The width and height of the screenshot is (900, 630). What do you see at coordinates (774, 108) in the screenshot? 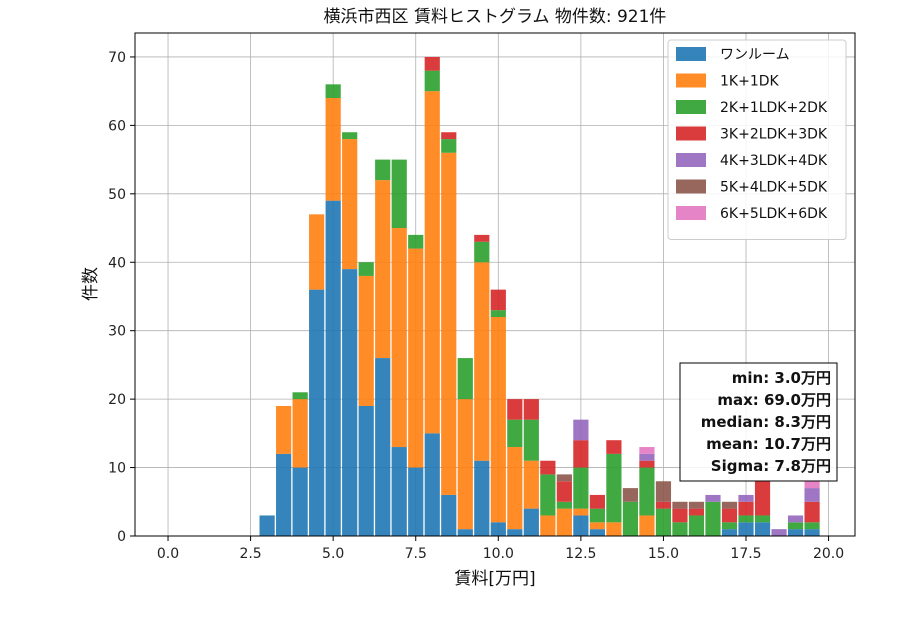
I see `legend-label: 2K+1LDK+2DK` at bounding box center [774, 108].